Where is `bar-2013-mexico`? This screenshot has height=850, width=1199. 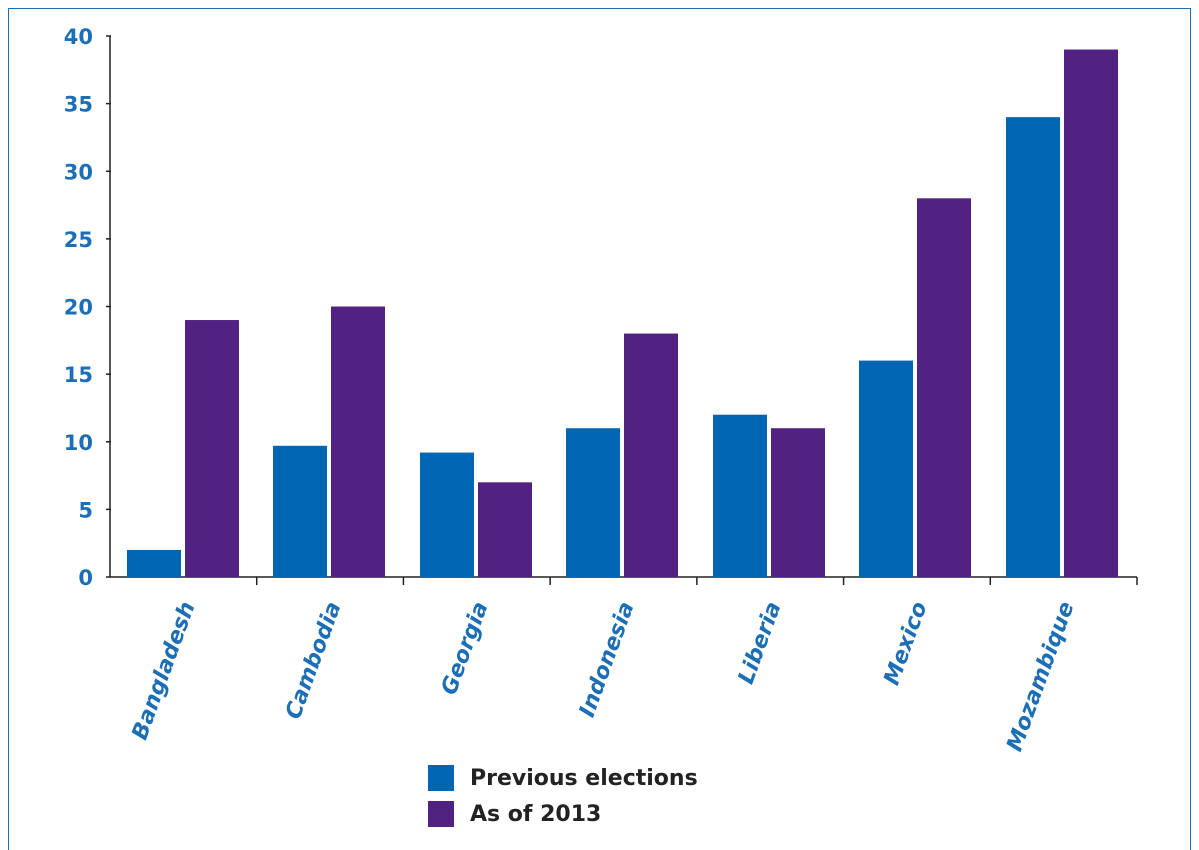
bar-2013-mexico is located at coordinates (944, 388).